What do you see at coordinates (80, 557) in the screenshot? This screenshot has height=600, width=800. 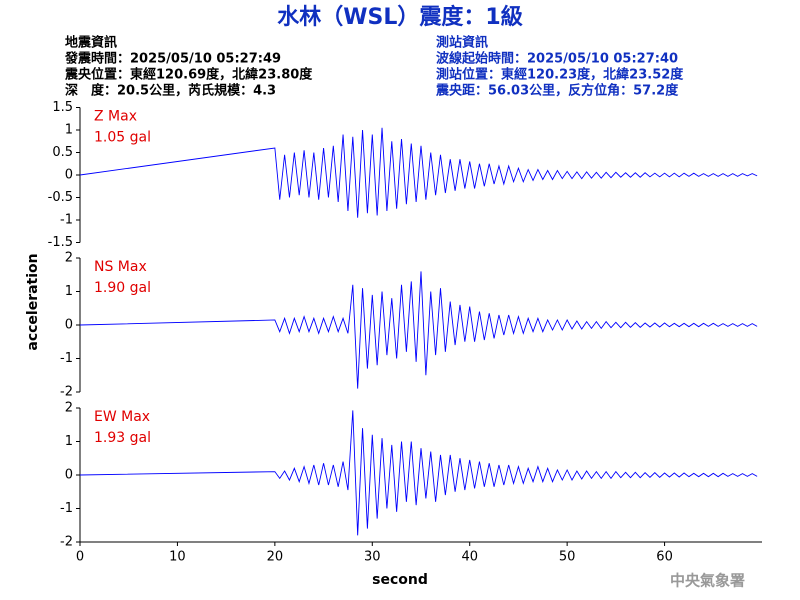 I see `x-tick-label: 0` at bounding box center [80, 557].